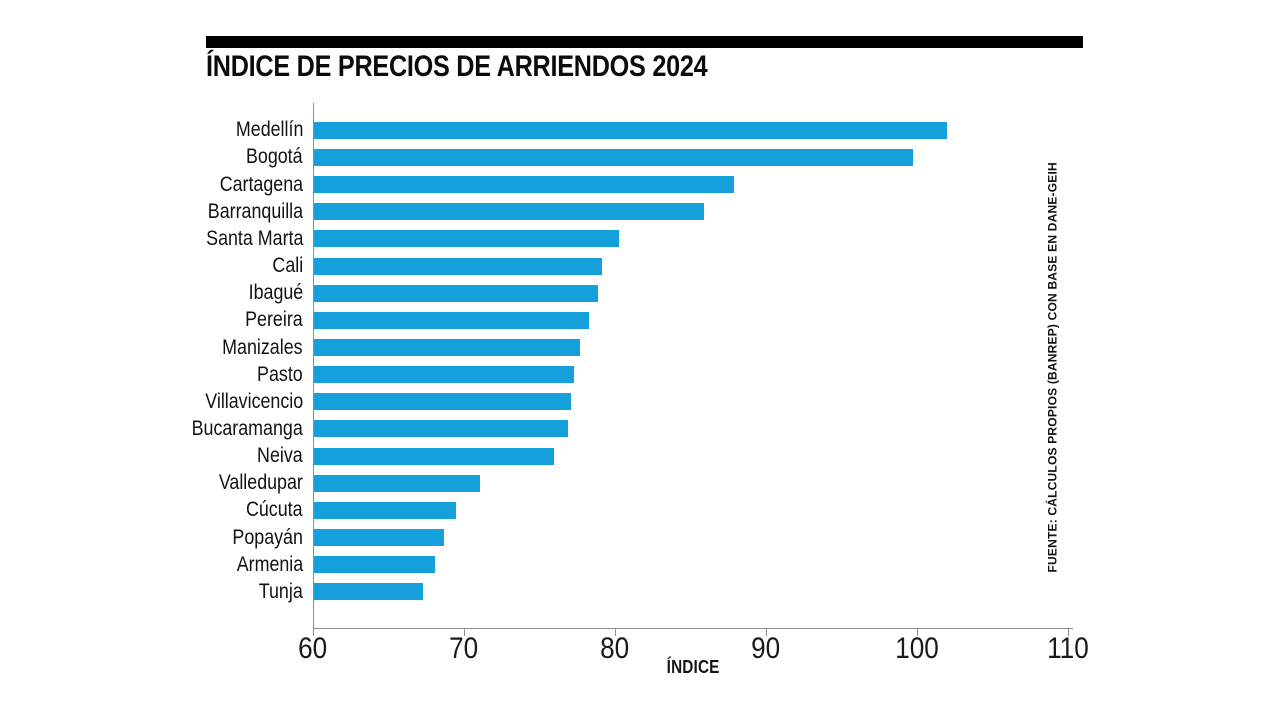  What do you see at coordinates (451, 320) in the screenshot?
I see `bar-pereira` at bounding box center [451, 320].